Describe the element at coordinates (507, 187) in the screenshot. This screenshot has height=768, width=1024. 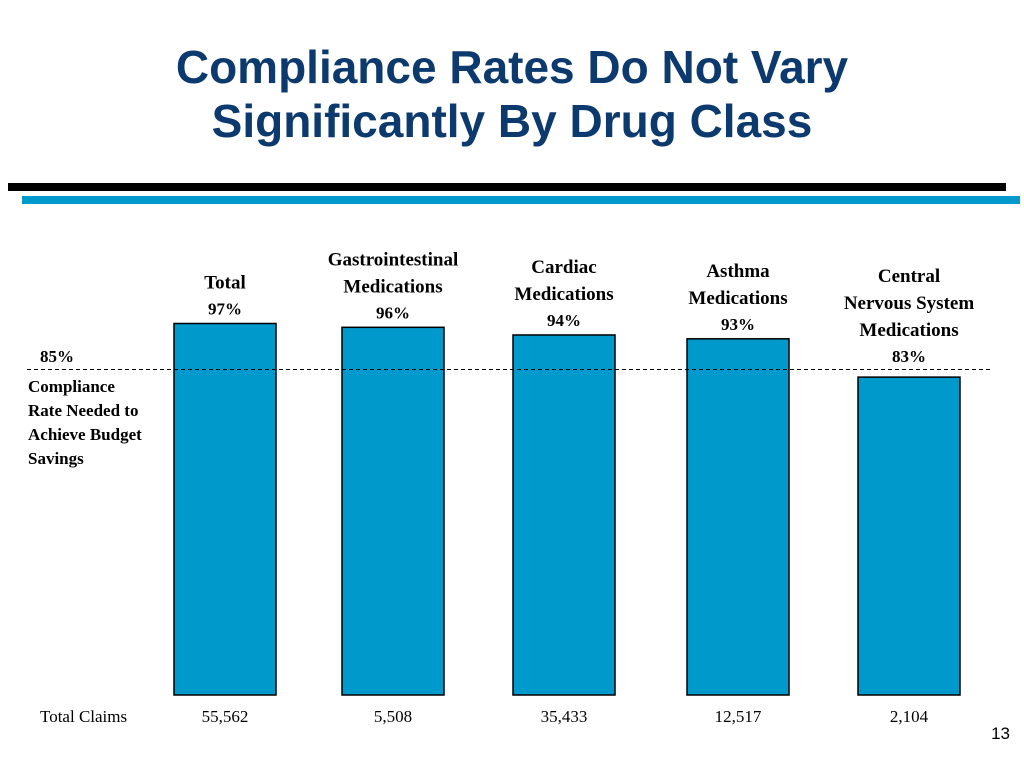
I see `title-divider-black` at that location.